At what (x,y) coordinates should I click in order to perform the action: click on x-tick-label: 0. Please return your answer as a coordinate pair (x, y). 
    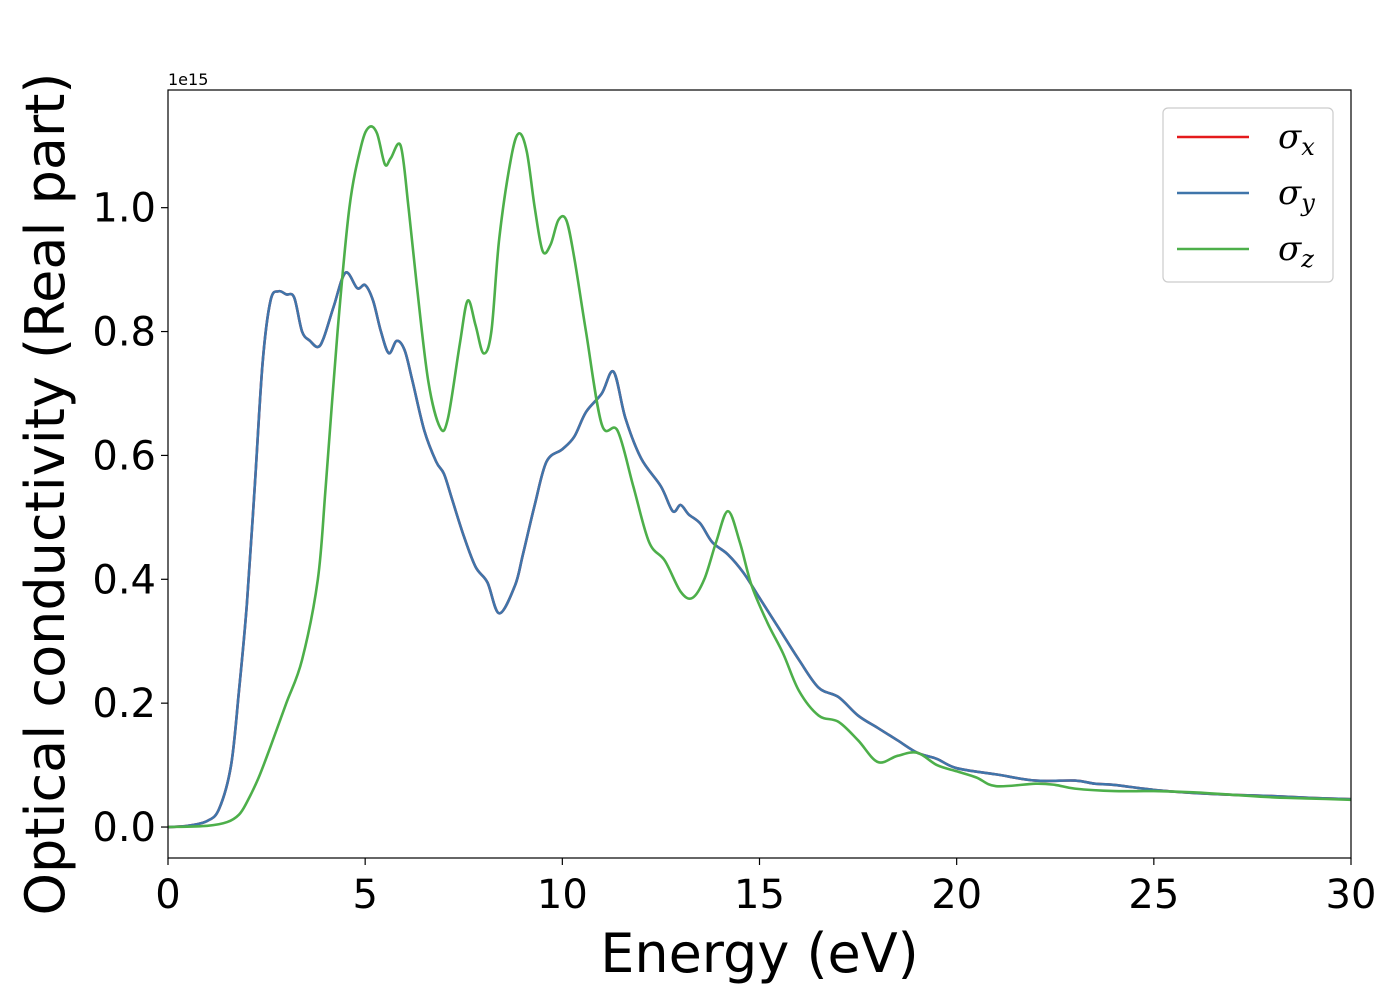
    Looking at the image, I should click on (167, 895).